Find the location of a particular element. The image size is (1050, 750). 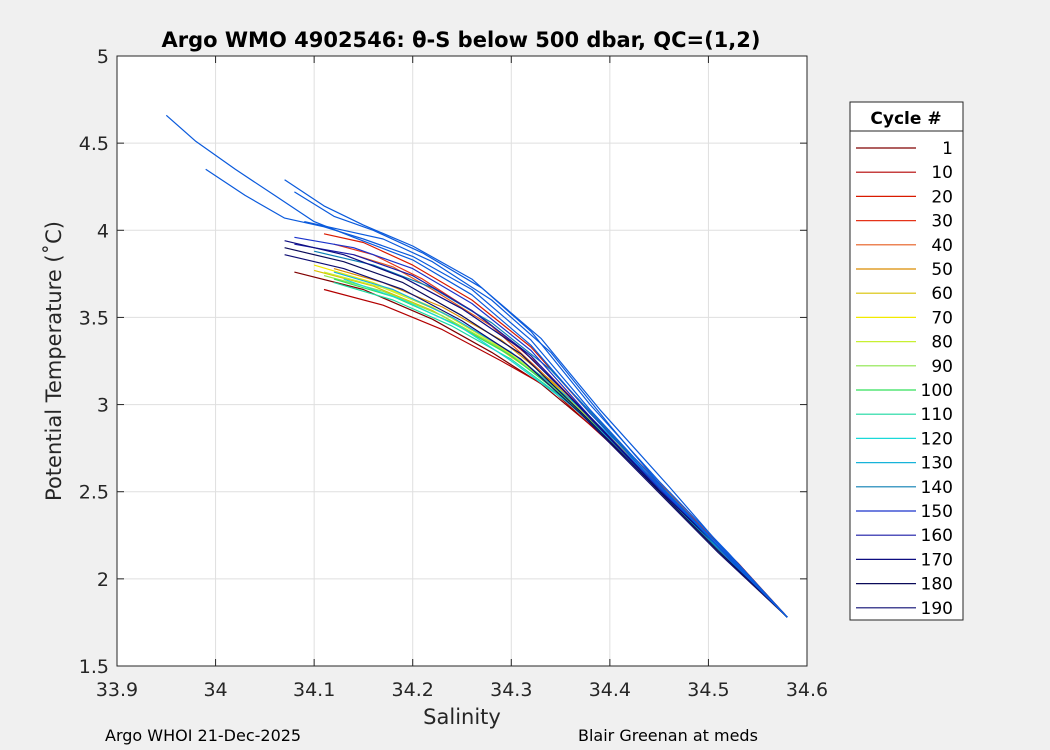

x-tick-label: 34.5 is located at coordinates (708, 690).